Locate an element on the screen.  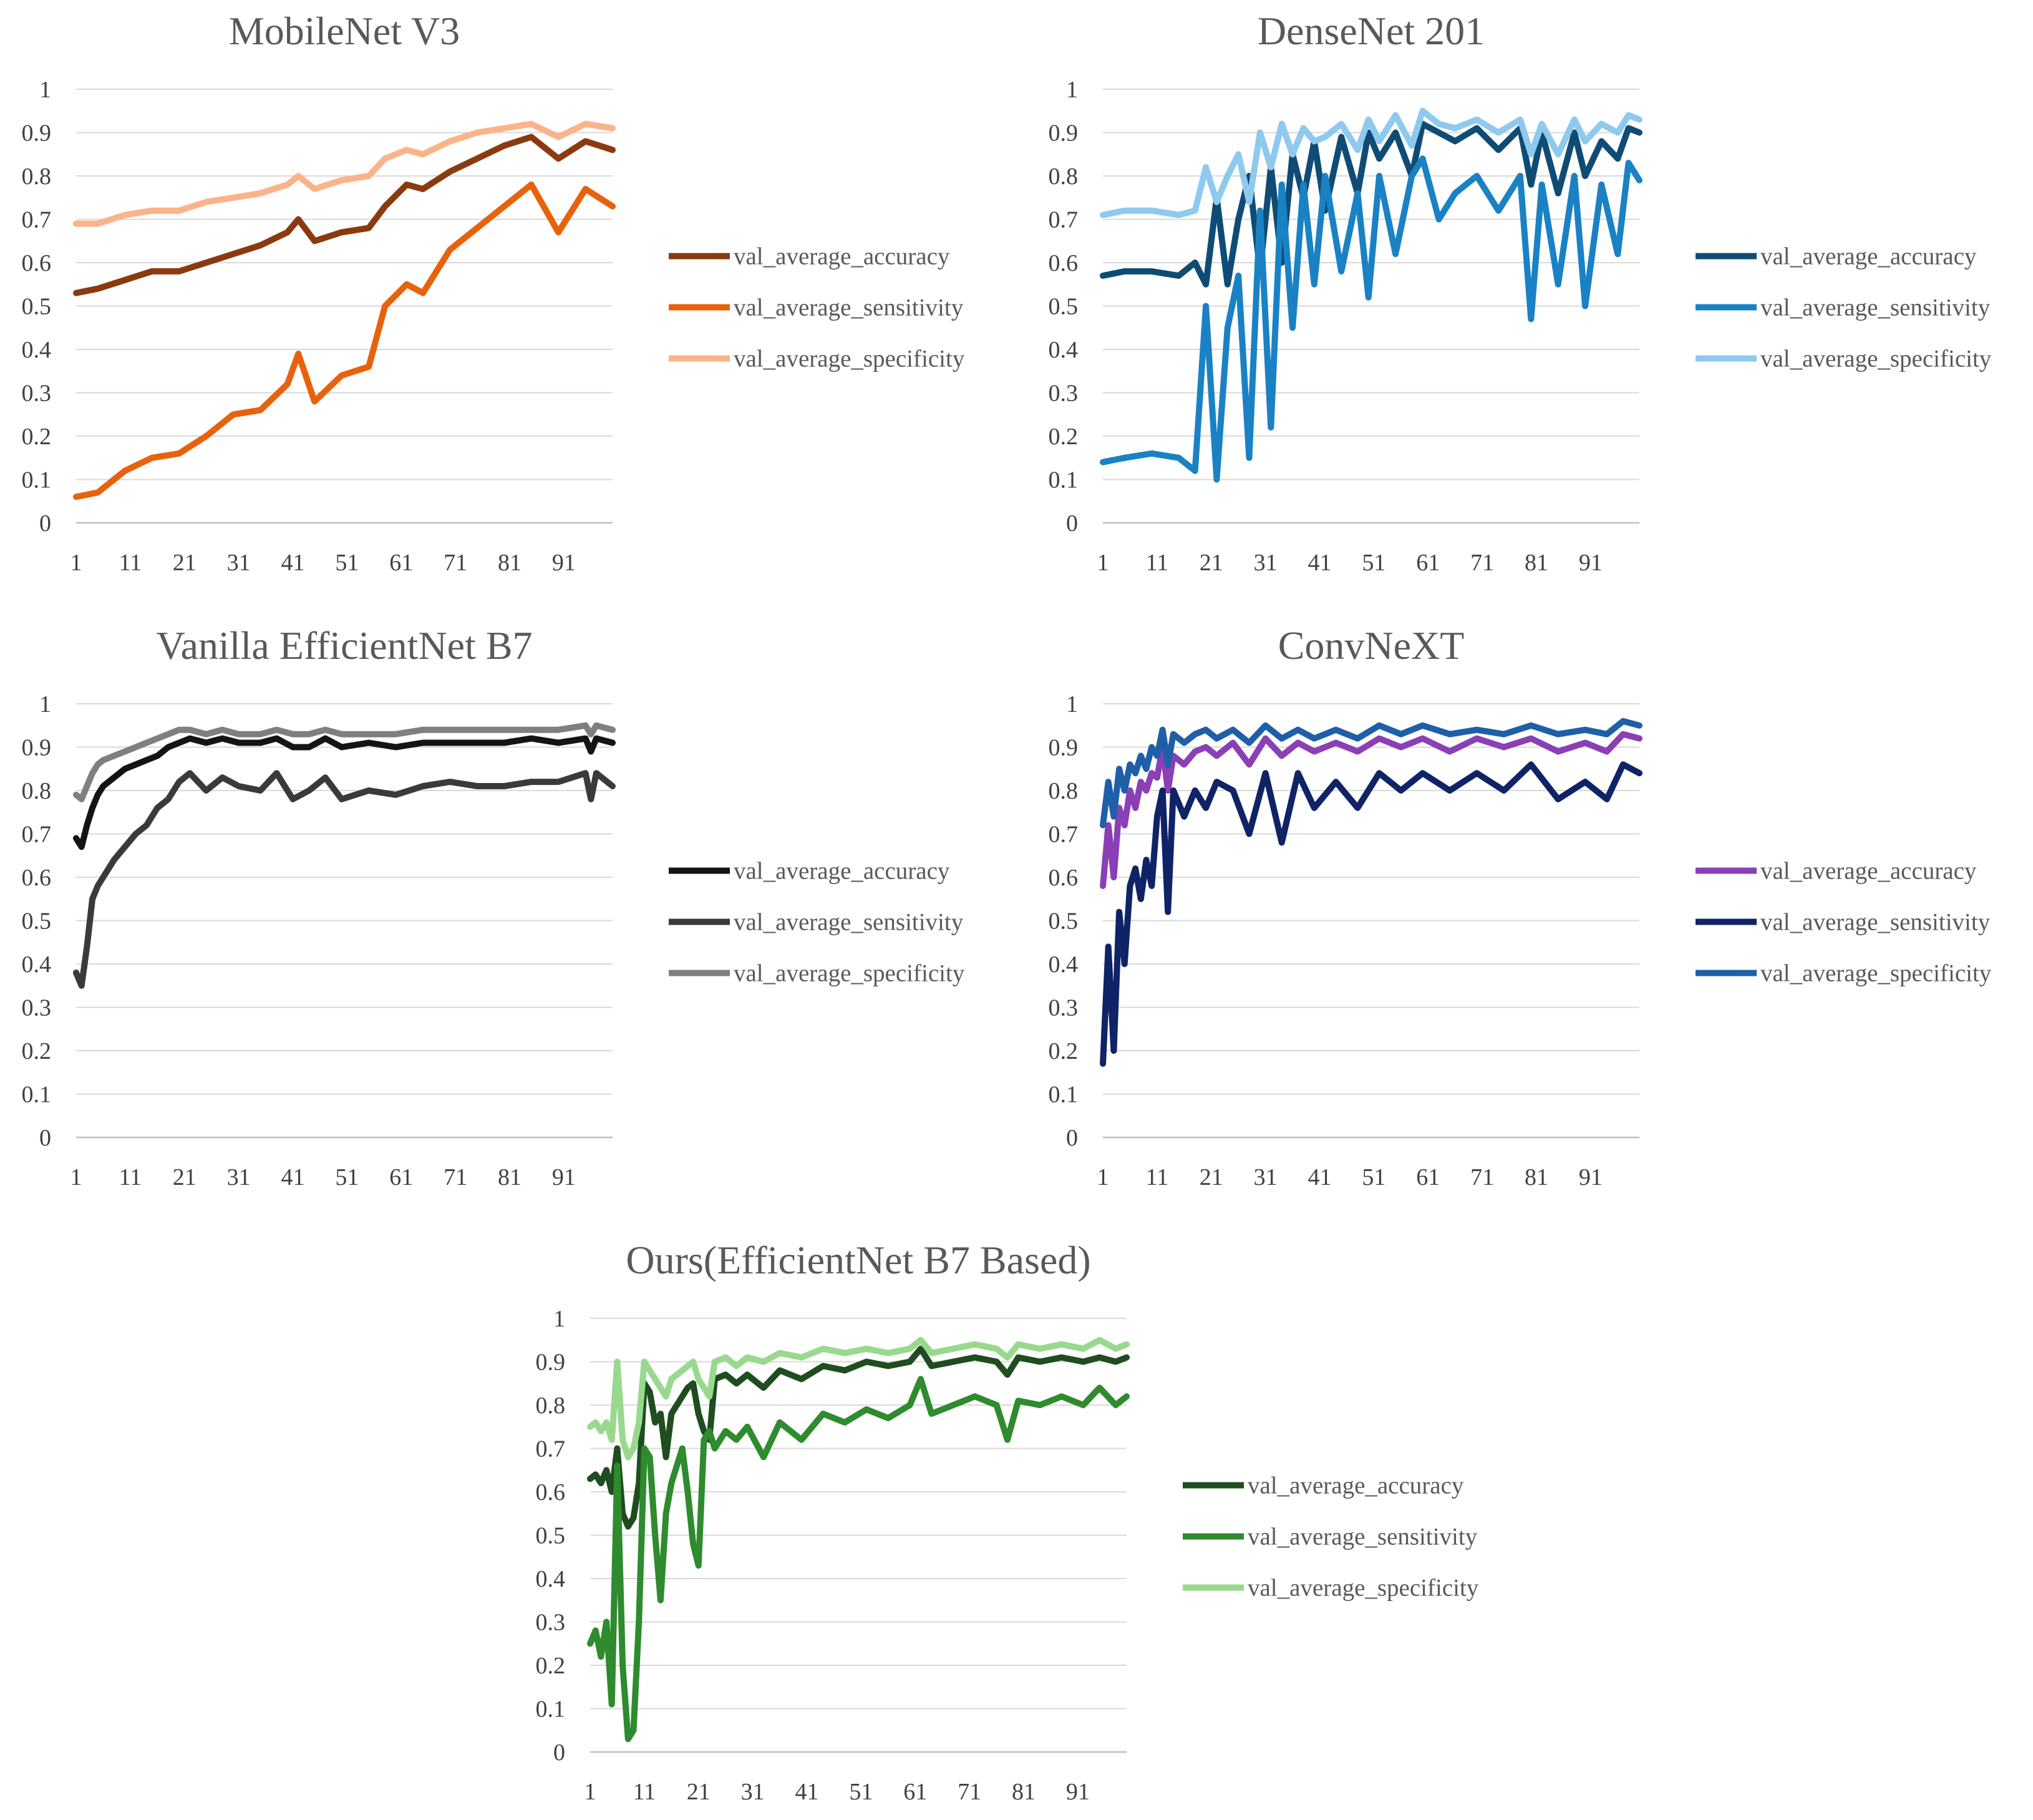
chart-title: Vanilla EfficientNet B7 is located at coordinates (344, 645).